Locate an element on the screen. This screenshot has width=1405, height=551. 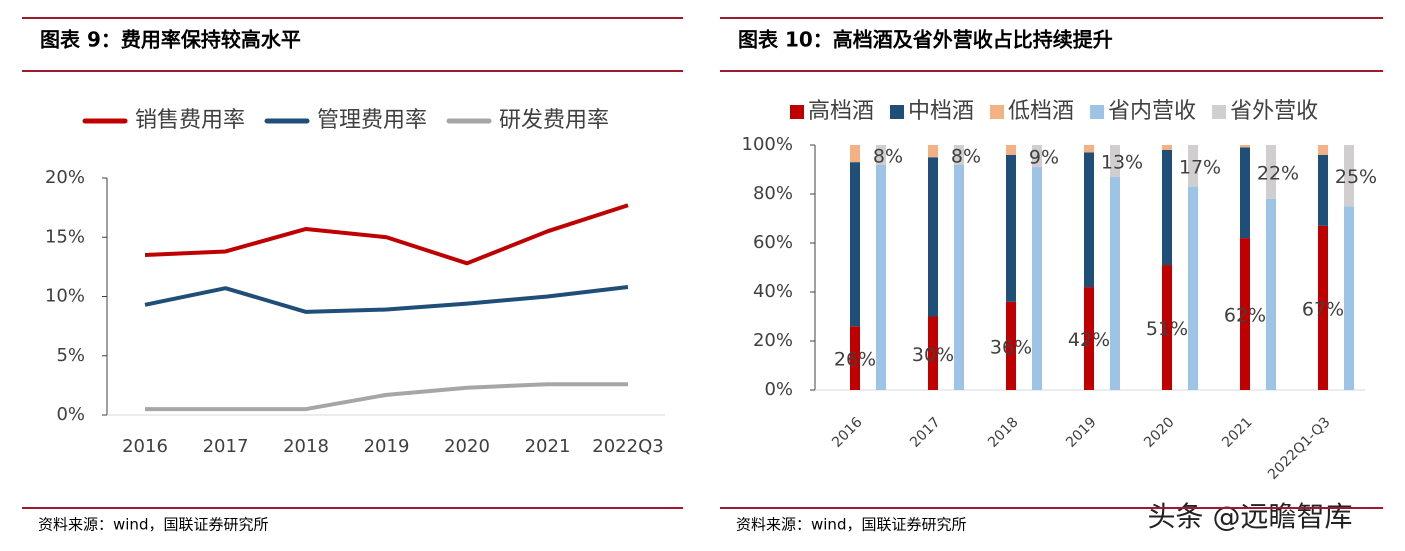
y-tick-label: 80% is located at coordinates (773, 193).